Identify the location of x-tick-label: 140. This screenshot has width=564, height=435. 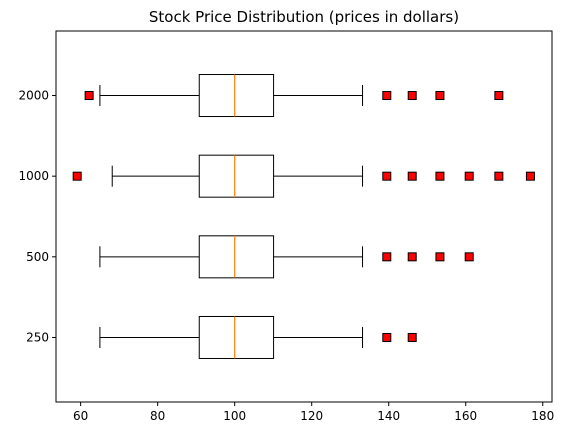
(388, 416).